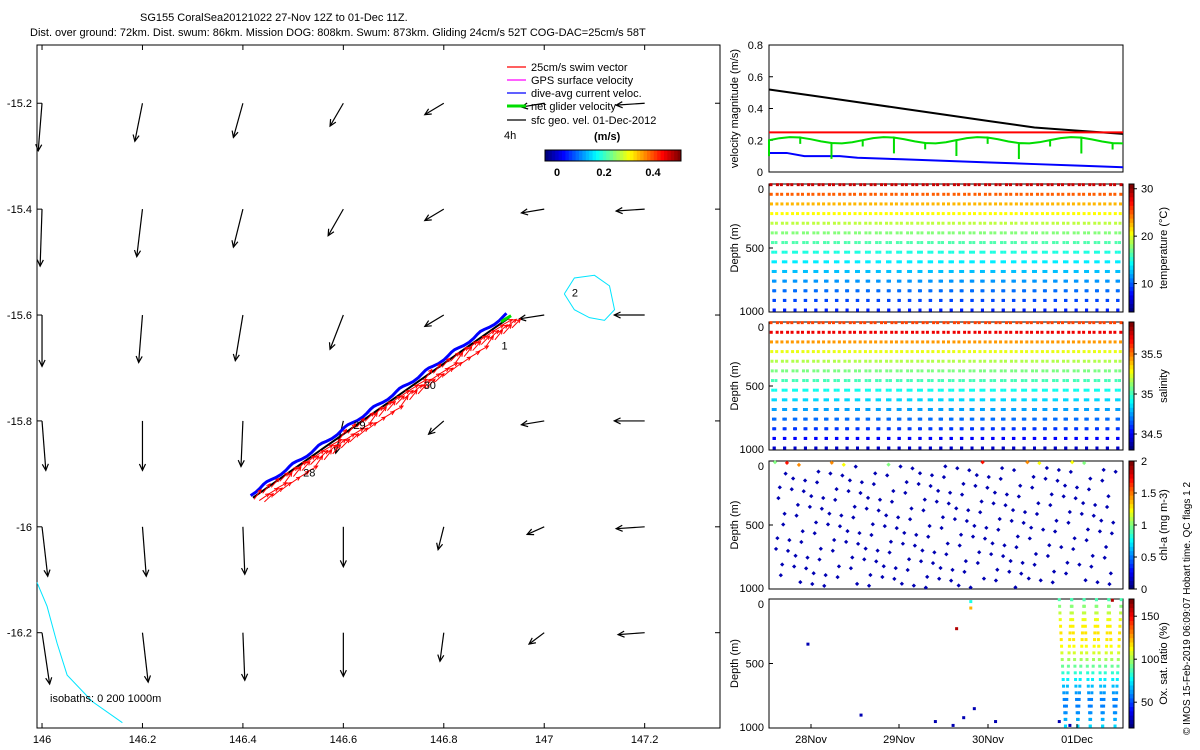 This screenshot has width=1200, height=750. Describe the element at coordinates (244, 657) in the screenshot. I see `geo-vector` at that location.